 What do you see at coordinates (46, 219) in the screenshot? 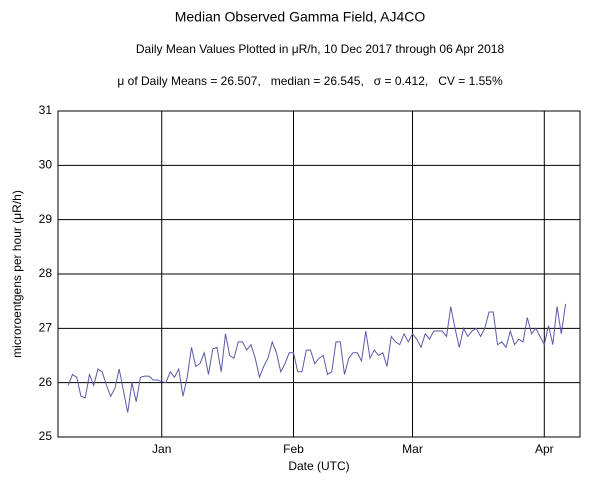
I see `y-tick-label: 29` at bounding box center [46, 219].